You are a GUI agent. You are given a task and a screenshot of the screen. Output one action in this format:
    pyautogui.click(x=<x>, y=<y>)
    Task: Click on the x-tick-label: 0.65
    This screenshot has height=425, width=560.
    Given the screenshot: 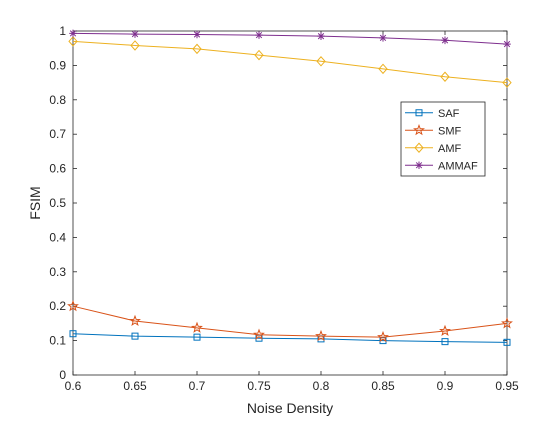 What is the action you would take?
    pyautogui.click(x=135, y=386)
    